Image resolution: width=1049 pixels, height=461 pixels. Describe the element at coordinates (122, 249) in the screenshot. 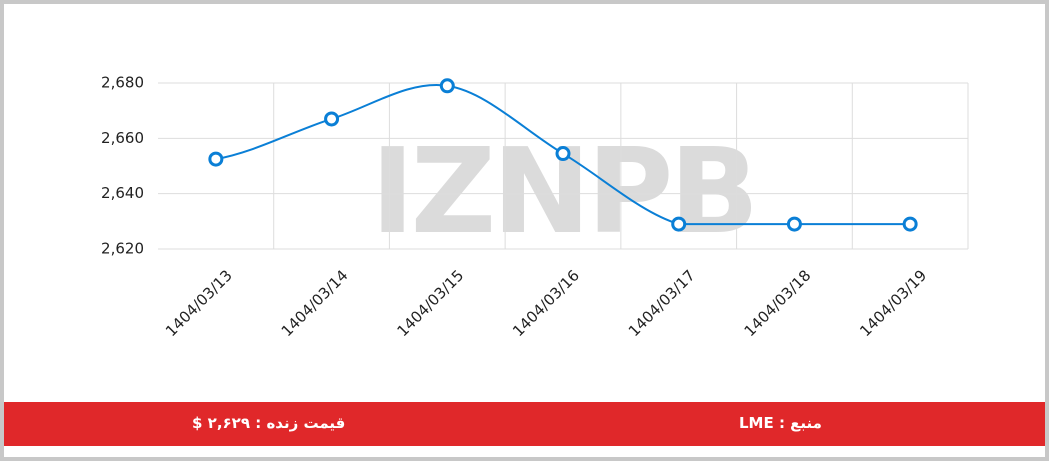

I see `y-tick-label: 2,620` at that location.